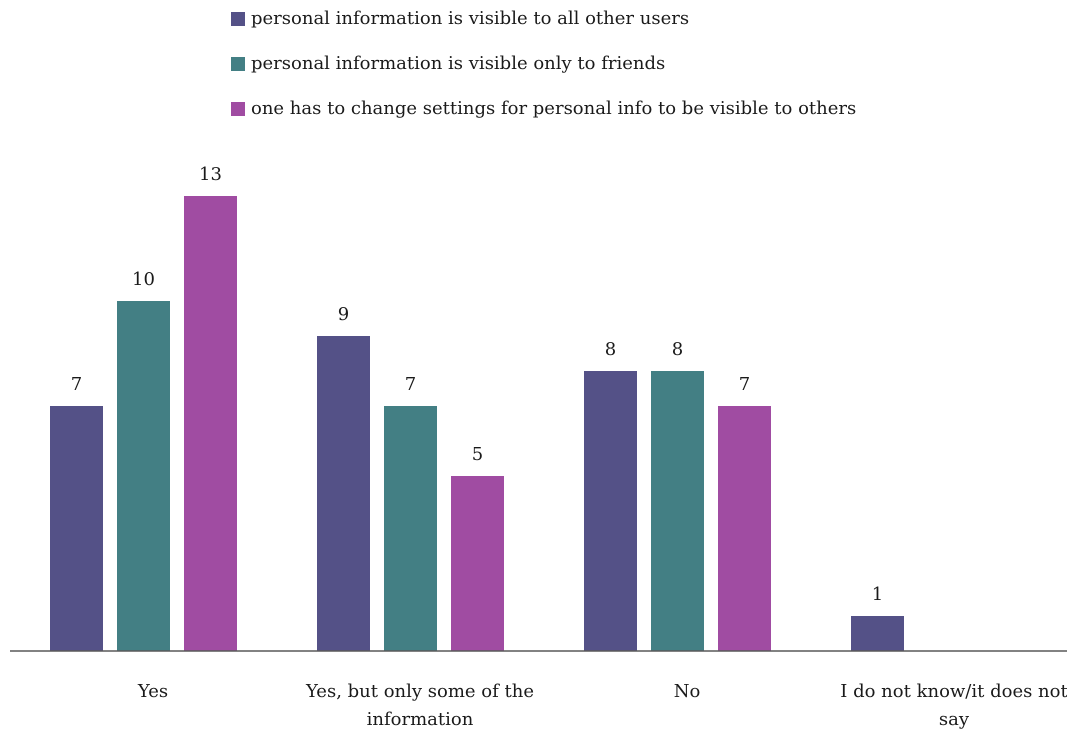 This screenshot has width=1067, height=731. Describe the element at coordinates (419, 705) in the screenshot. I see `category-label-yes-but-only-some-of-the-information: Yes, but only some of the information` at that location.